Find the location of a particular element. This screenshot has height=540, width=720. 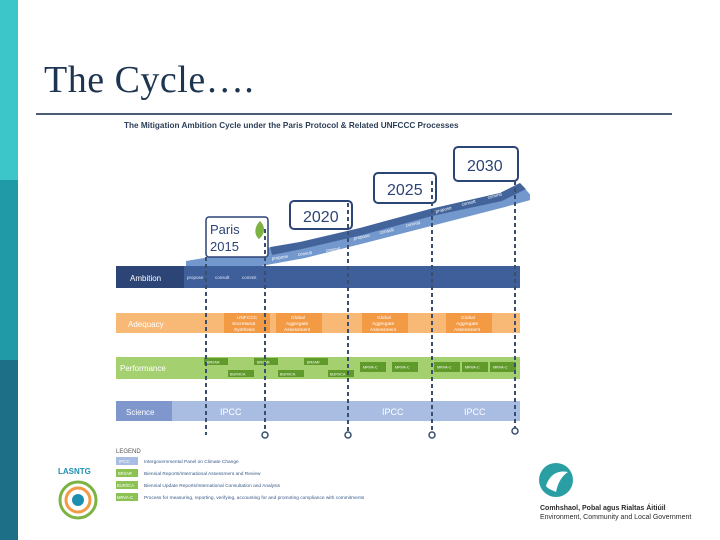

science-ipcc-1: IPCC is located at coordinates (231, 412).